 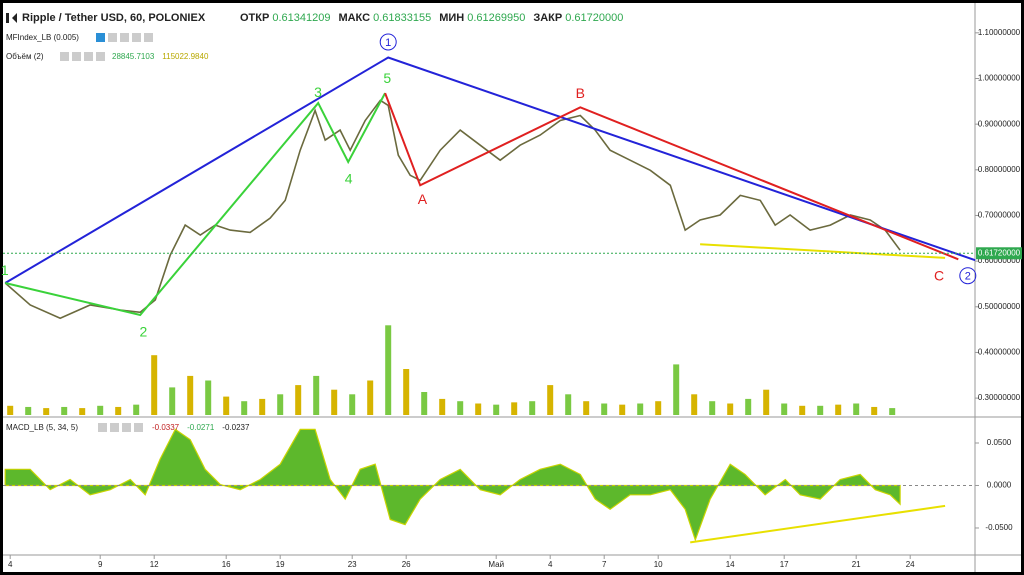 I want to click on y-tick-label: 0.30000000, so click(x=999, y=397).